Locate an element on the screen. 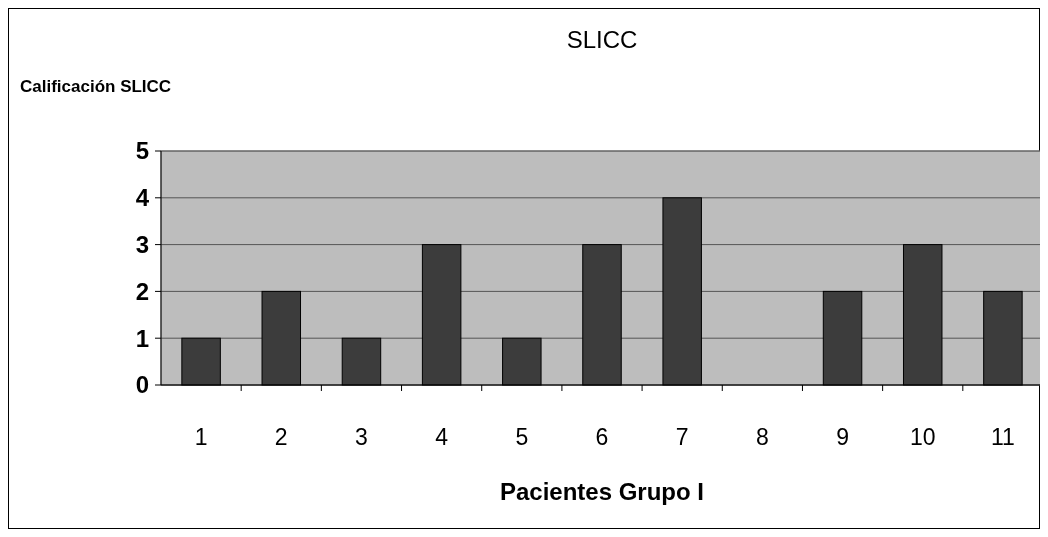 The image size is (1048, 537). x-tick-label: 6 is located at coordinates (602, 437).